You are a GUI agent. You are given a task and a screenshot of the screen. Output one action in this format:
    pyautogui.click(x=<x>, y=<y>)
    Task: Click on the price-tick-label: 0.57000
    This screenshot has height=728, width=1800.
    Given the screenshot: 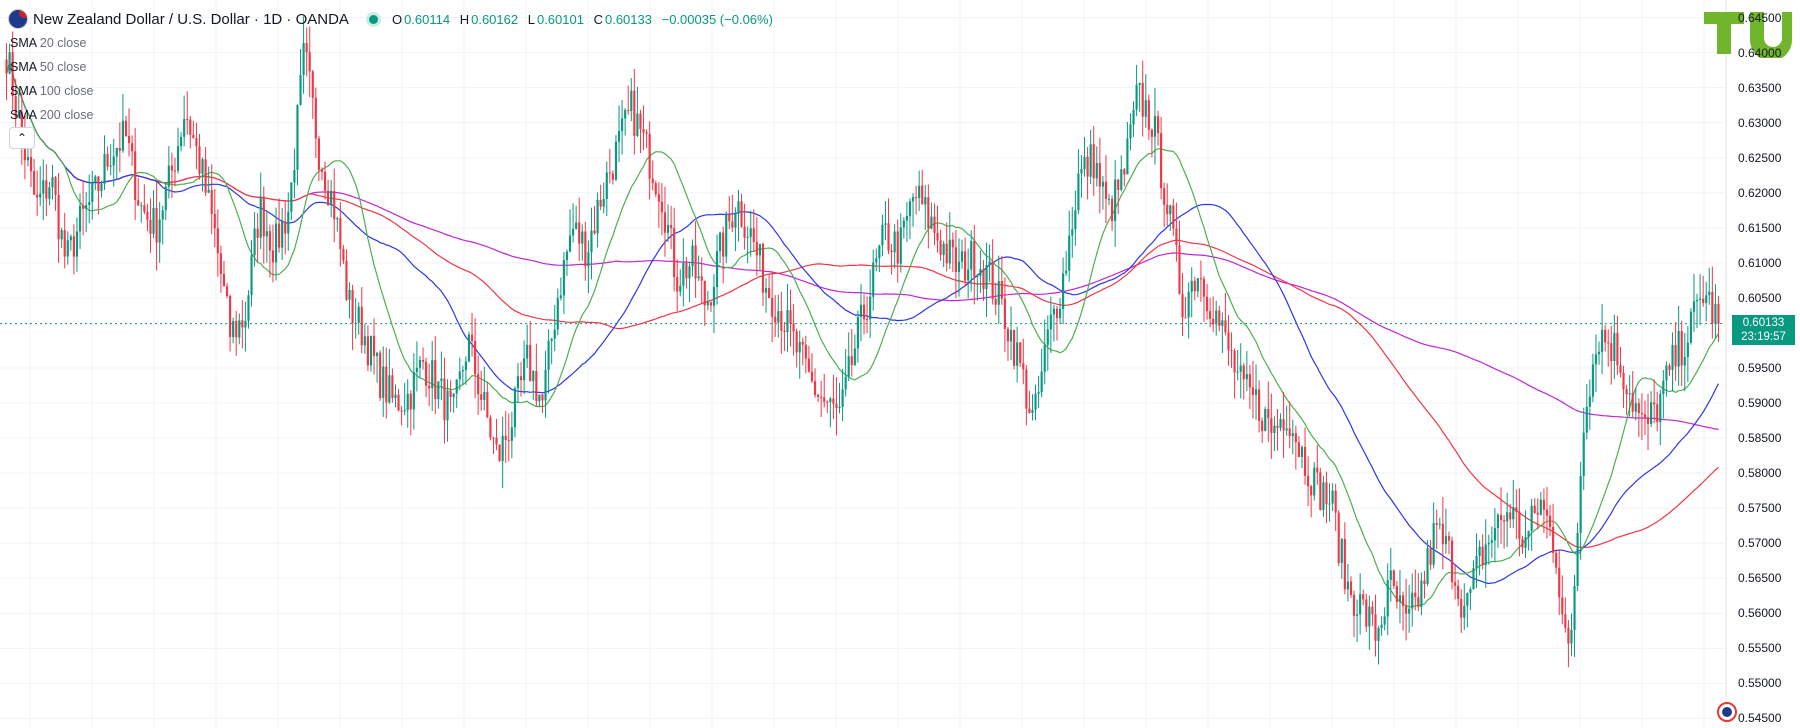 What is the action you would take?
    pyautogui.click(x=1760, y=543)
    